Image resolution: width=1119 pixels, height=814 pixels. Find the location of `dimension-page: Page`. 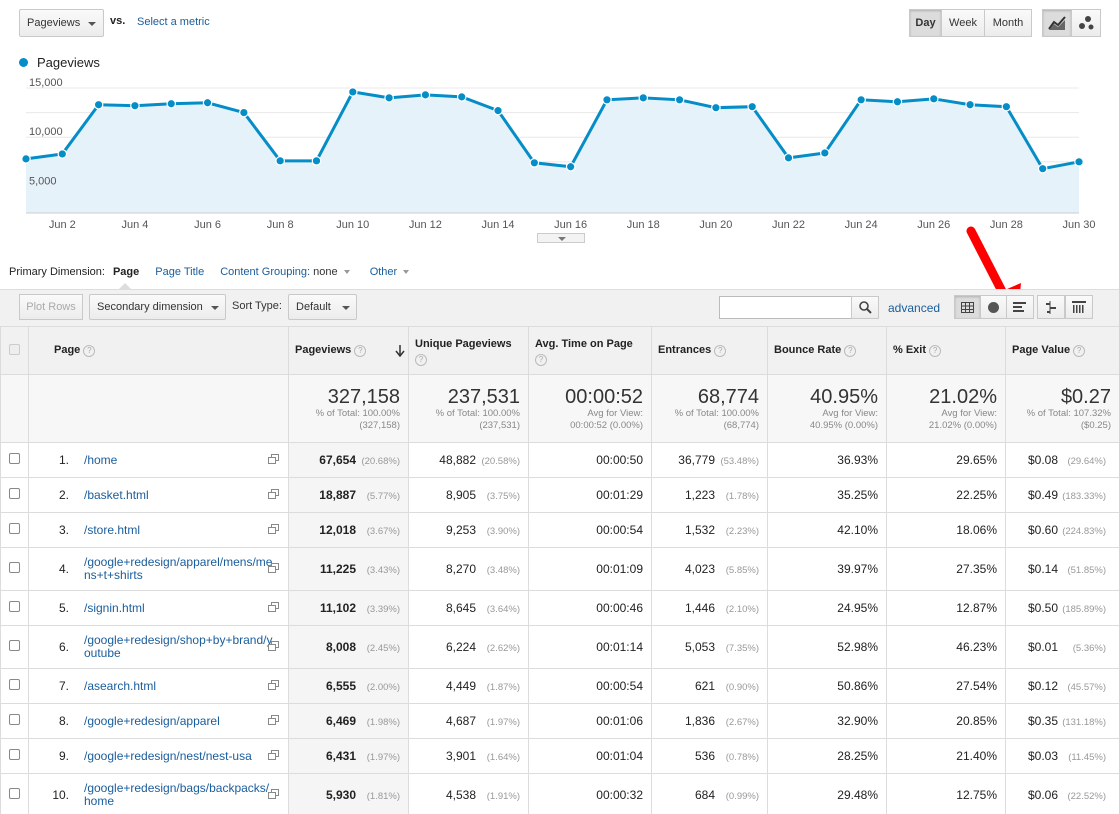

dimension-page: Page is located at coordinates (126, 272).